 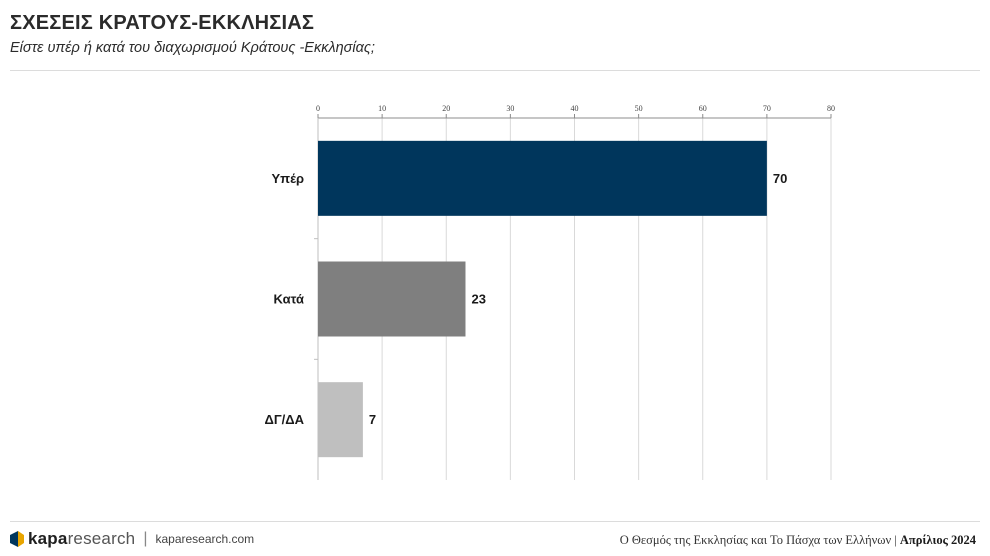 I want to click on logo-wordmark: kaparesearch, so click(x=81, y=539).